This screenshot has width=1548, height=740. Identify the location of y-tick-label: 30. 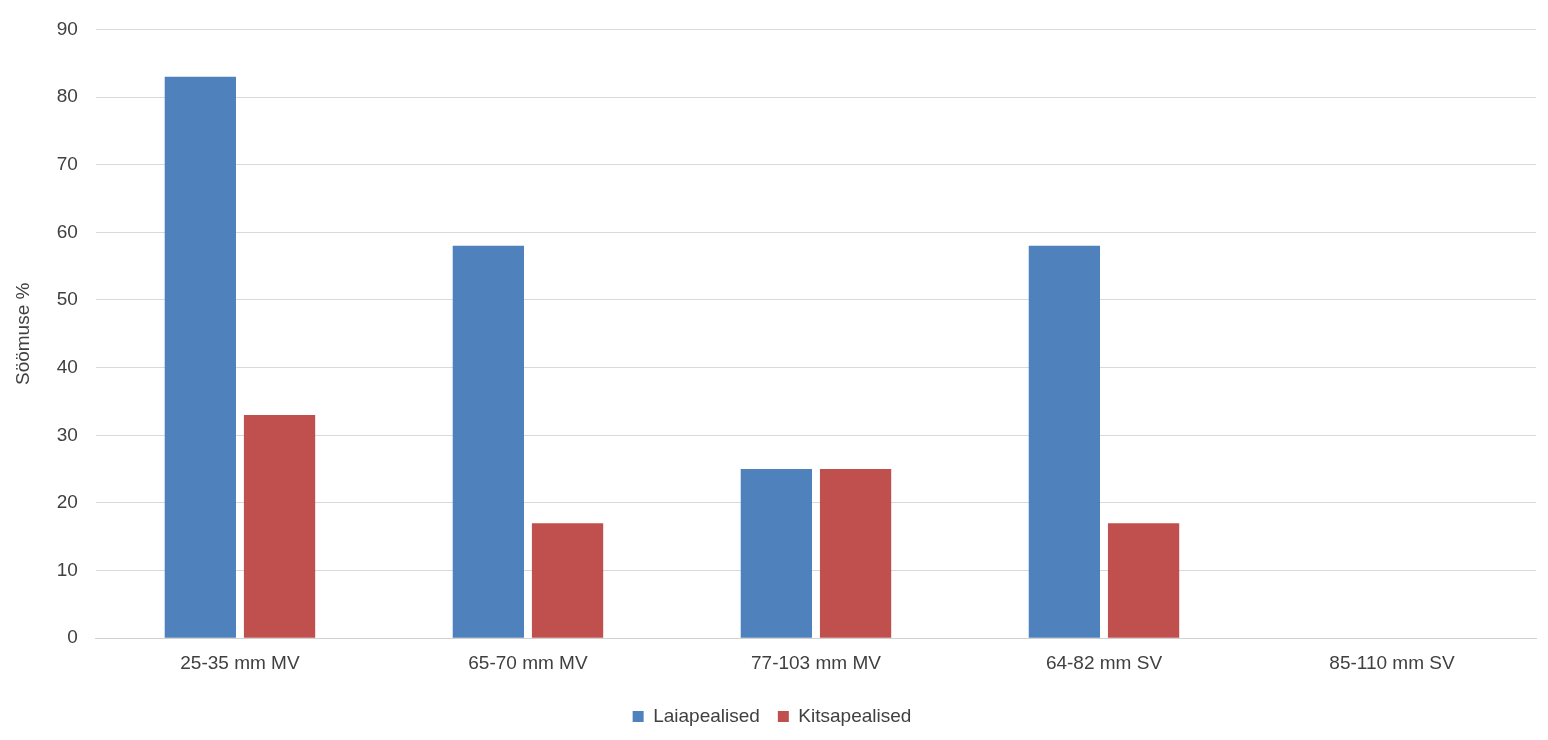
(67, 434).